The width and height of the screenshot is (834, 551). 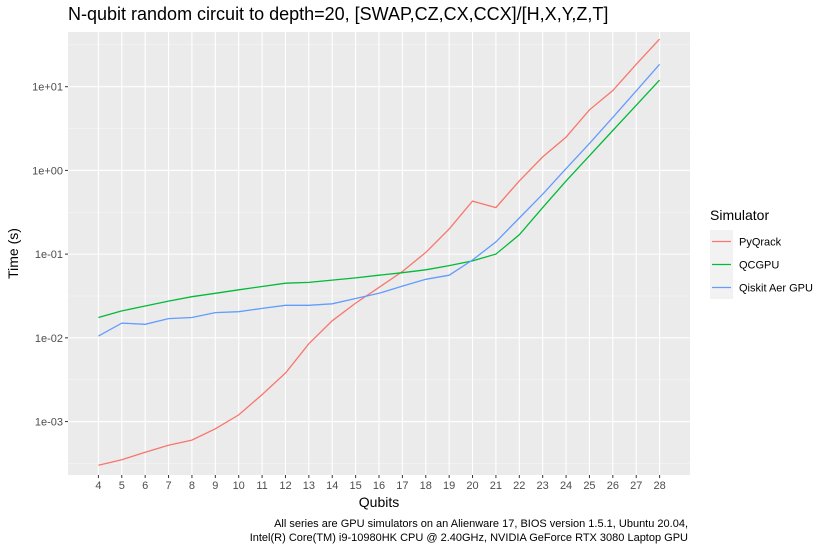 I want to click on x-tick-label: 25, so click(x=589, y=486).